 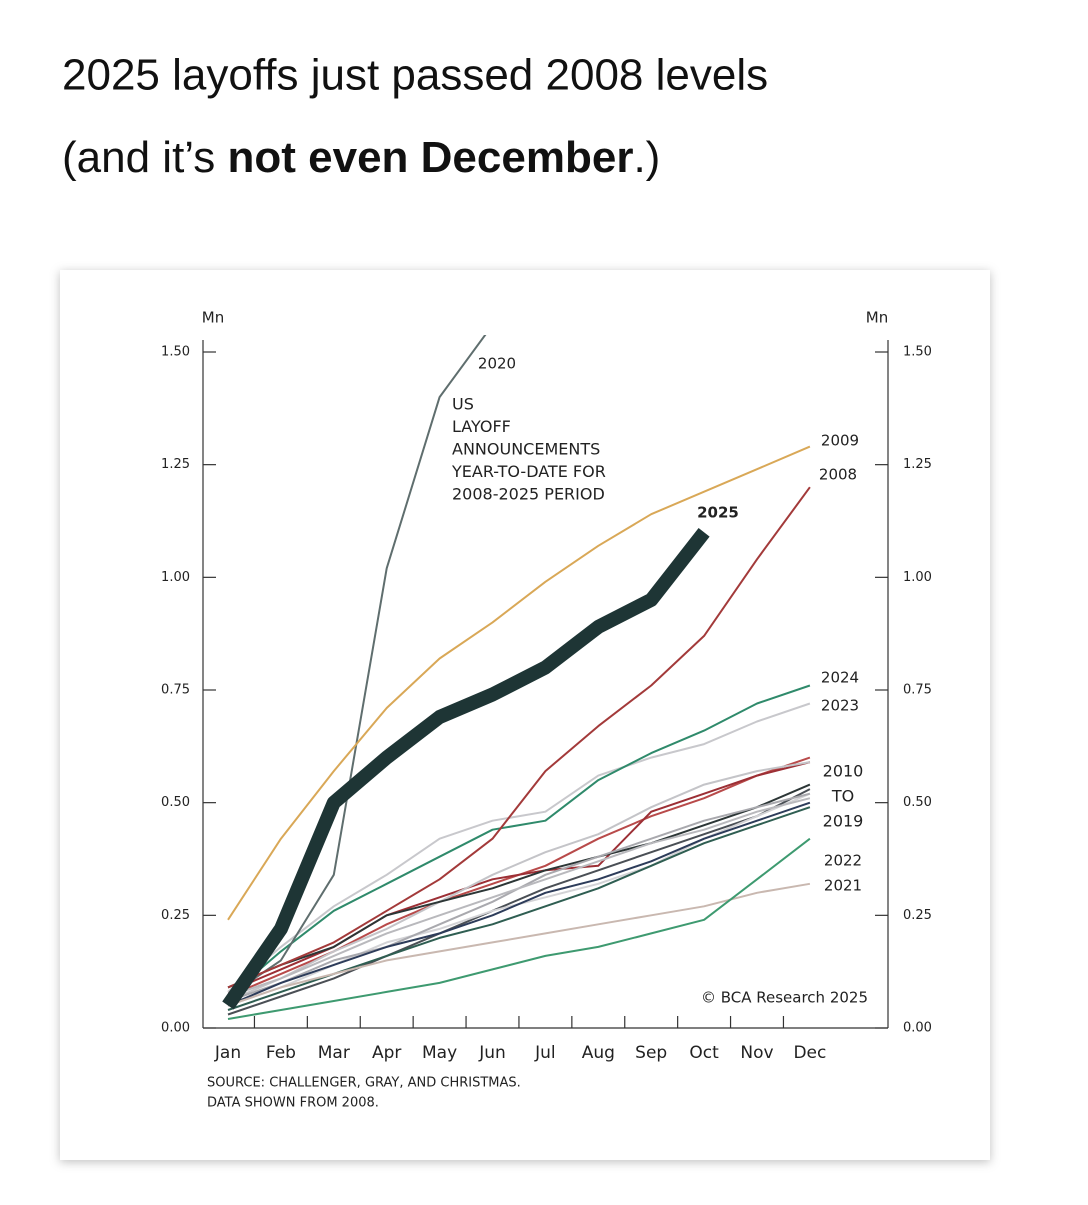 I want to click on series-label: 2008, so click(x=838, y=475).